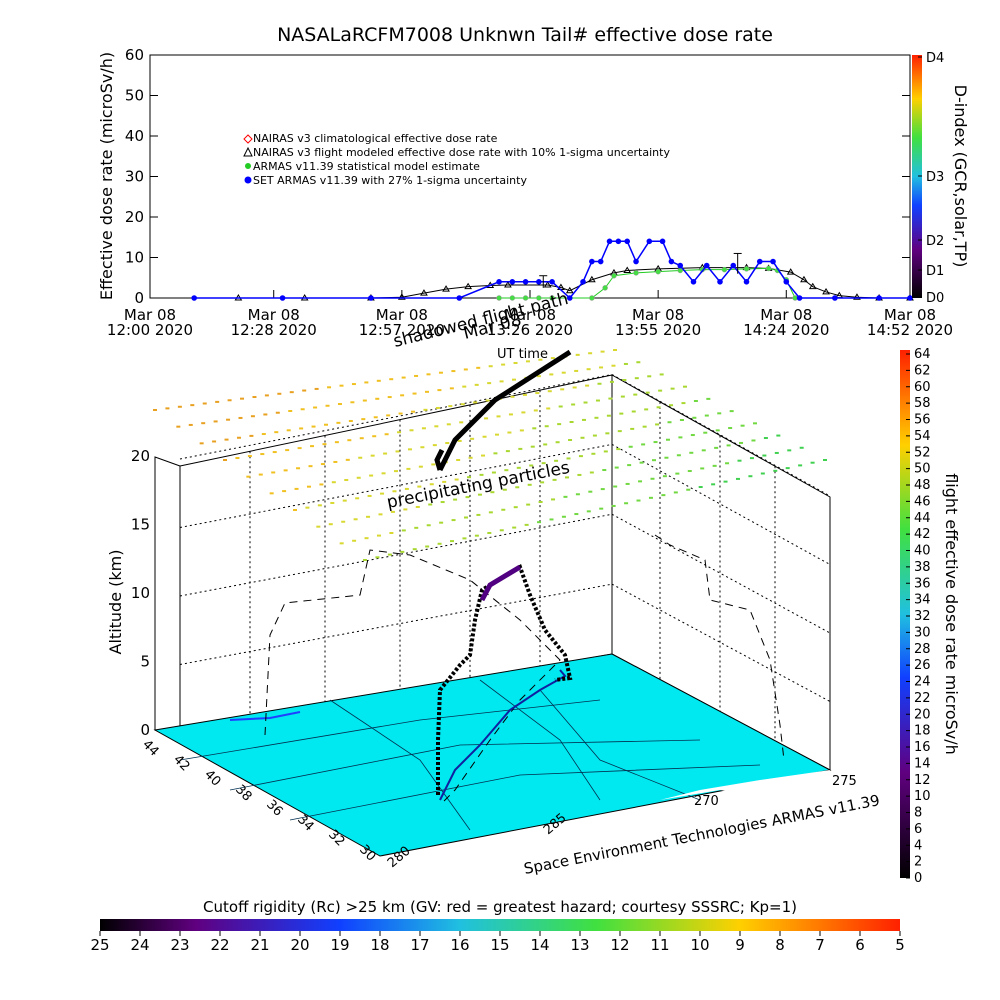 Image resolution: width=1000 pixels, height=1000 pixels. I want to click on dose-colorbar-tick-label: 44, so click(922, 518).